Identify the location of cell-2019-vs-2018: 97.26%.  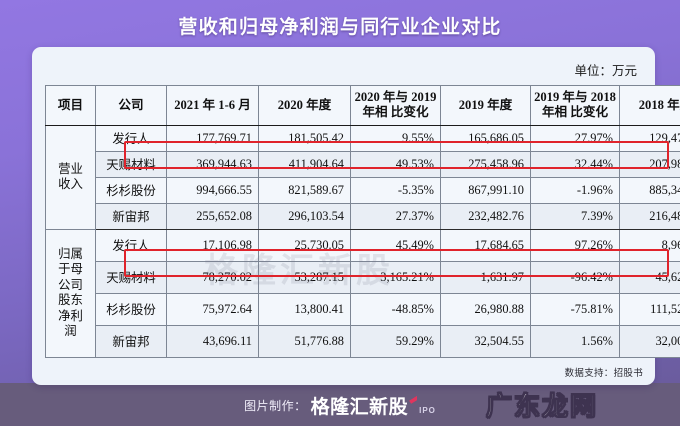
(575, 245).